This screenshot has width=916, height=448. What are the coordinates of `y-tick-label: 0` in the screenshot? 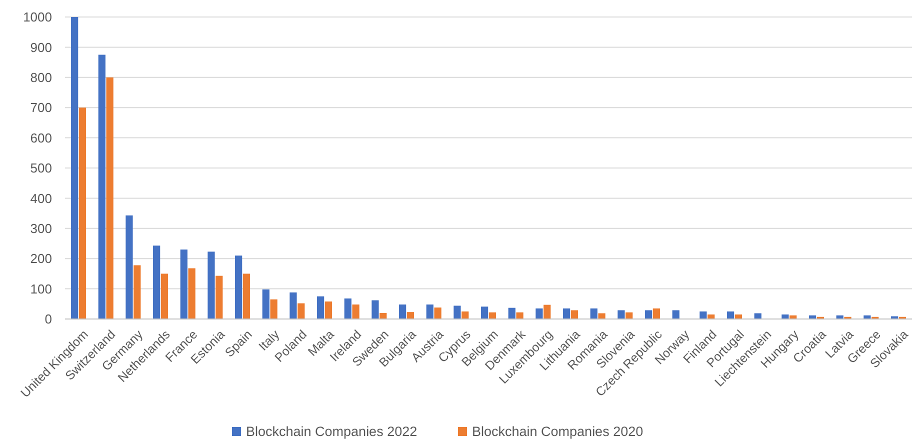 It's located at (48, 319).